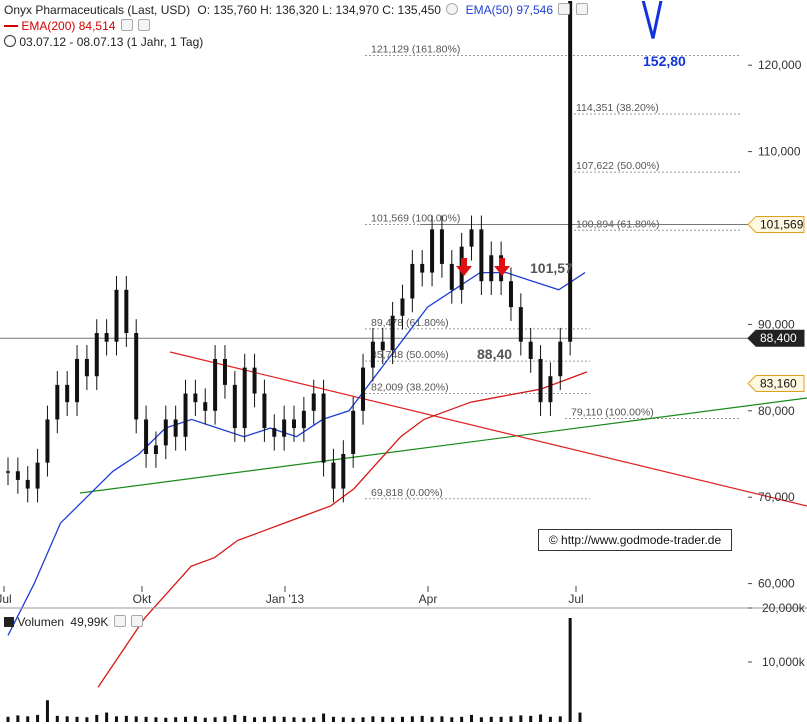 The width and height of the screenshot is (807, 724). What do you see at coordinates (111, 42) in the screenshot?
I see `period-label: 03.07.12 - 08.07.13 (1 Jahr, 1 Tag)` at bounding box center [111, 42].